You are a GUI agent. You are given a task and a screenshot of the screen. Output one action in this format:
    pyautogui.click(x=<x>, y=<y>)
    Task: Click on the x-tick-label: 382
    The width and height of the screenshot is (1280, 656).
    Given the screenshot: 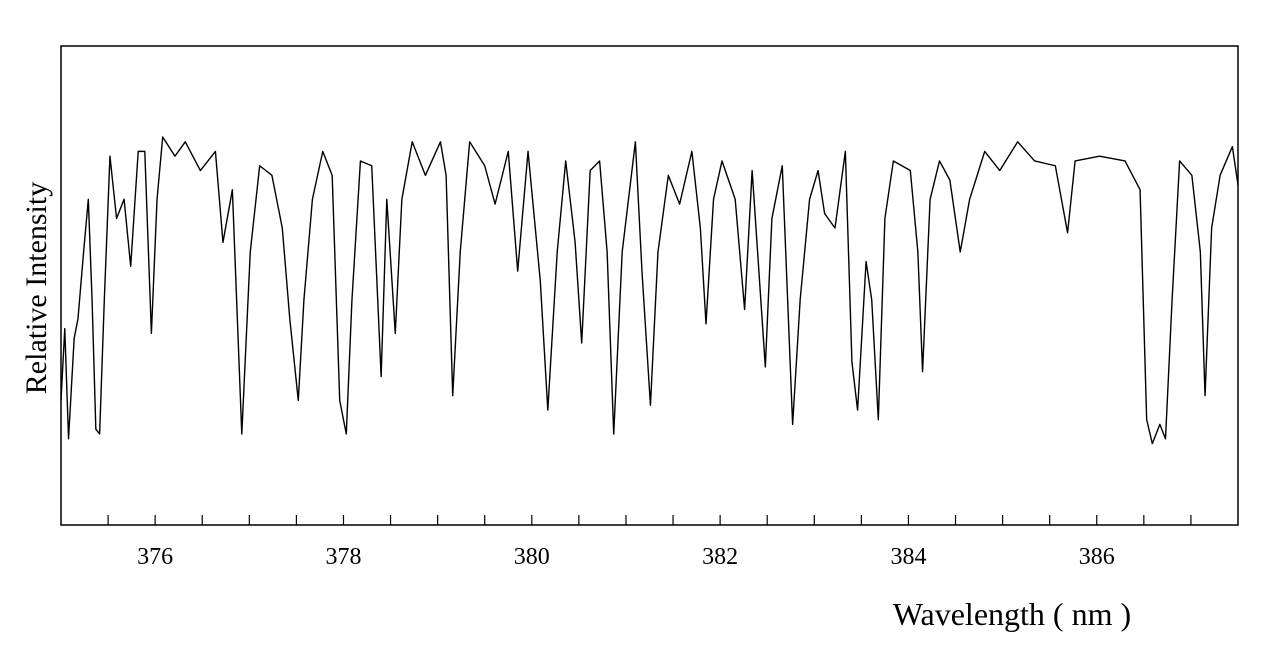 What is the action you would take?
    pyautogui.click(x=720, y=557)
    